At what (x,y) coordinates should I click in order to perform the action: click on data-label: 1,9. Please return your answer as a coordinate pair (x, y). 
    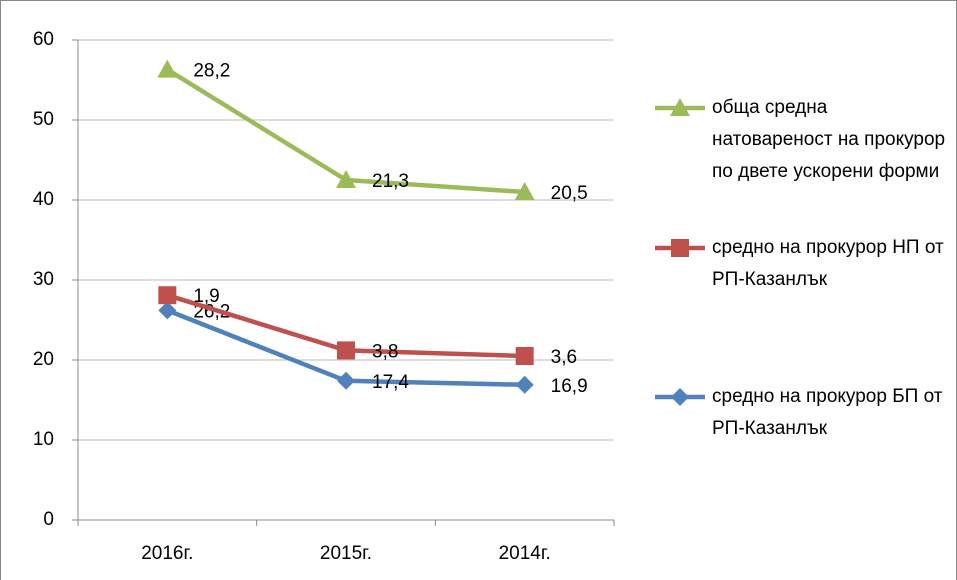
    Looking at the image, I should click on (206, 296).